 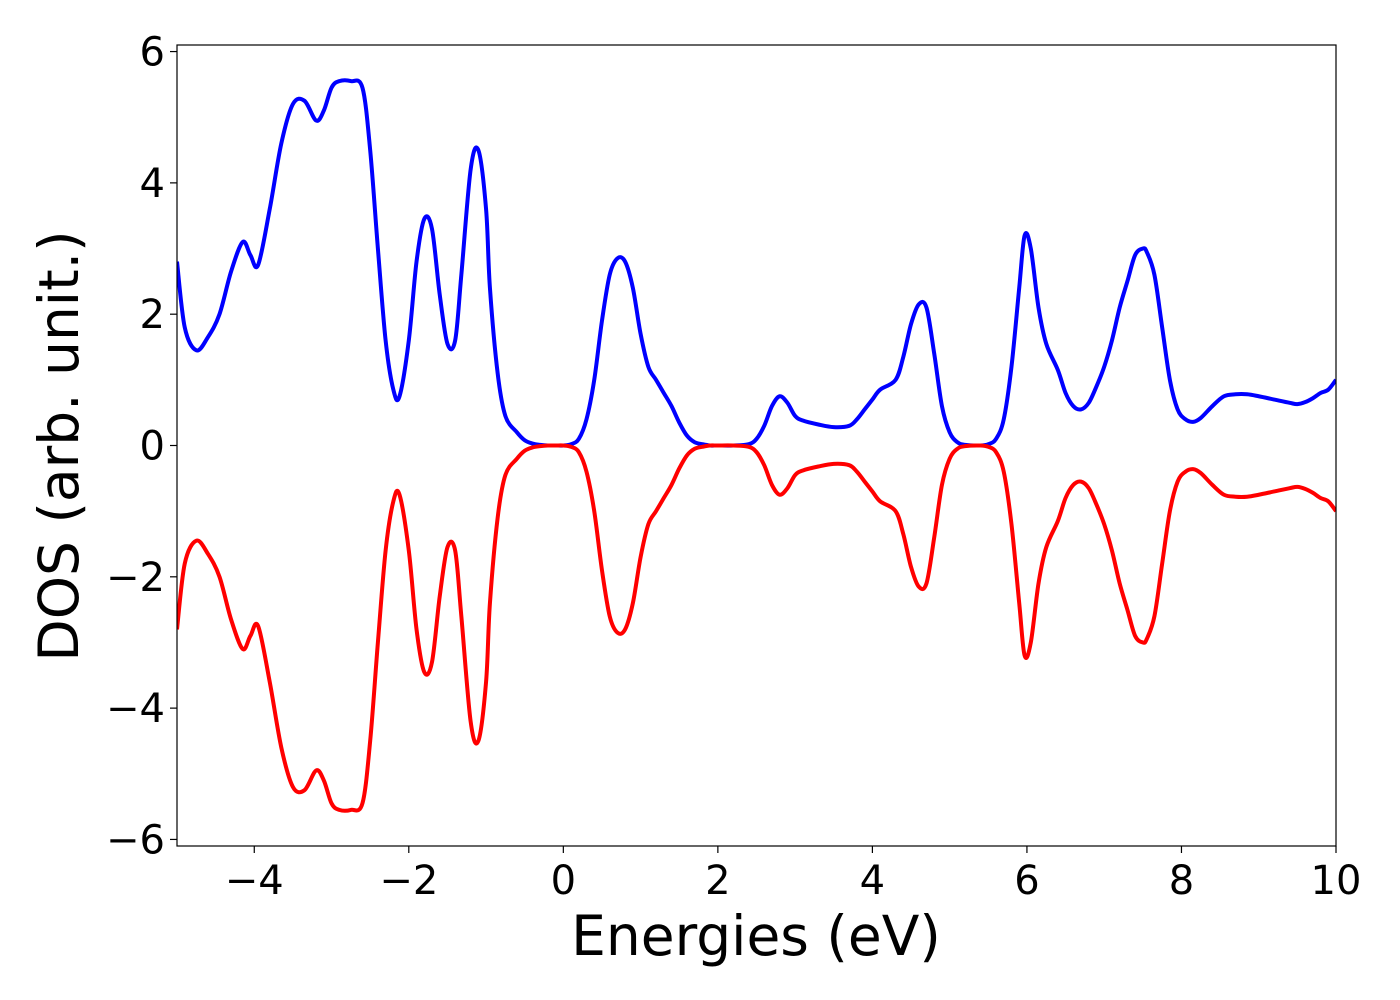 I want to click on y-axis-title: DOS (arb. unit.), so click(x=59, y=445).